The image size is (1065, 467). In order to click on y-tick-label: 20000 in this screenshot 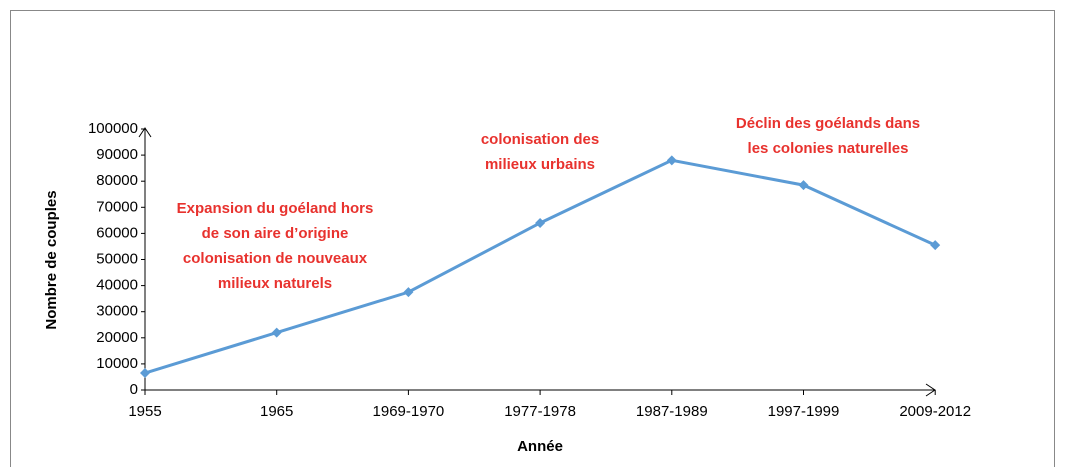, I will do `click(117, 337)`.